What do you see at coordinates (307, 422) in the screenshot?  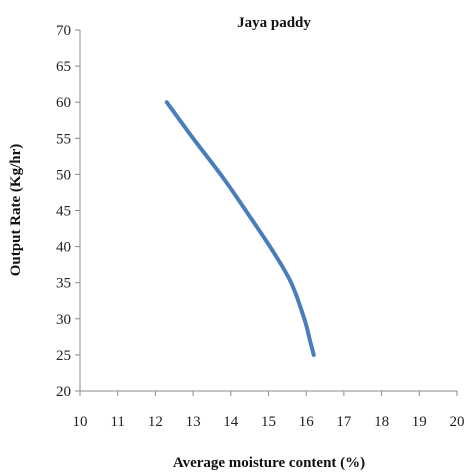 I see `x-tick-label: 16` at bounding box center [307, 422].